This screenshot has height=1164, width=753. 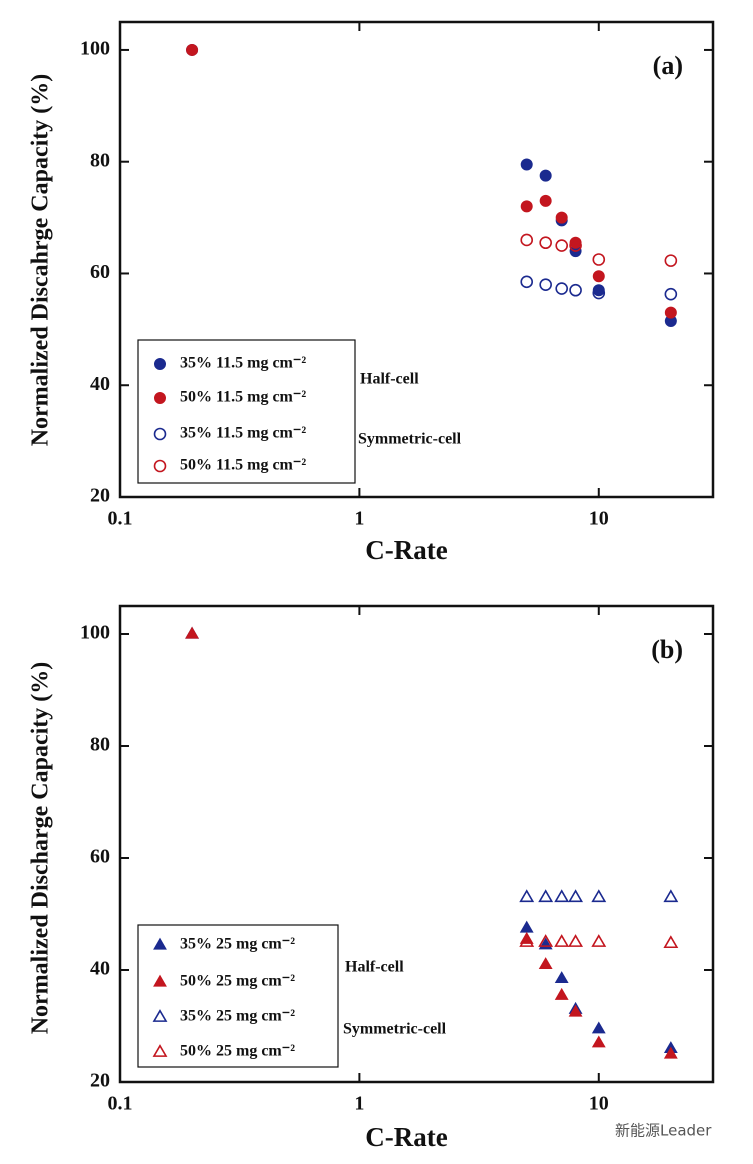 I want to click on watermark: 新能源Leader, so click(x=663, y=1131).